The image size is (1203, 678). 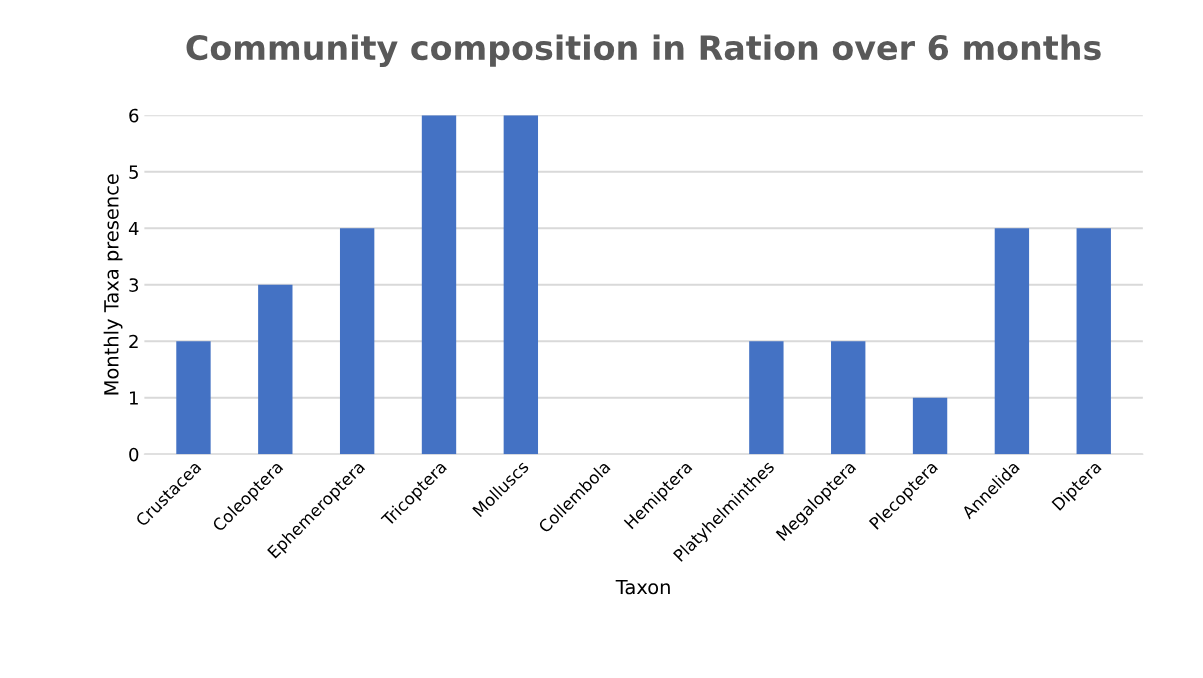 I want to click on y-tick-label: 1, so click(x=133, y=398).